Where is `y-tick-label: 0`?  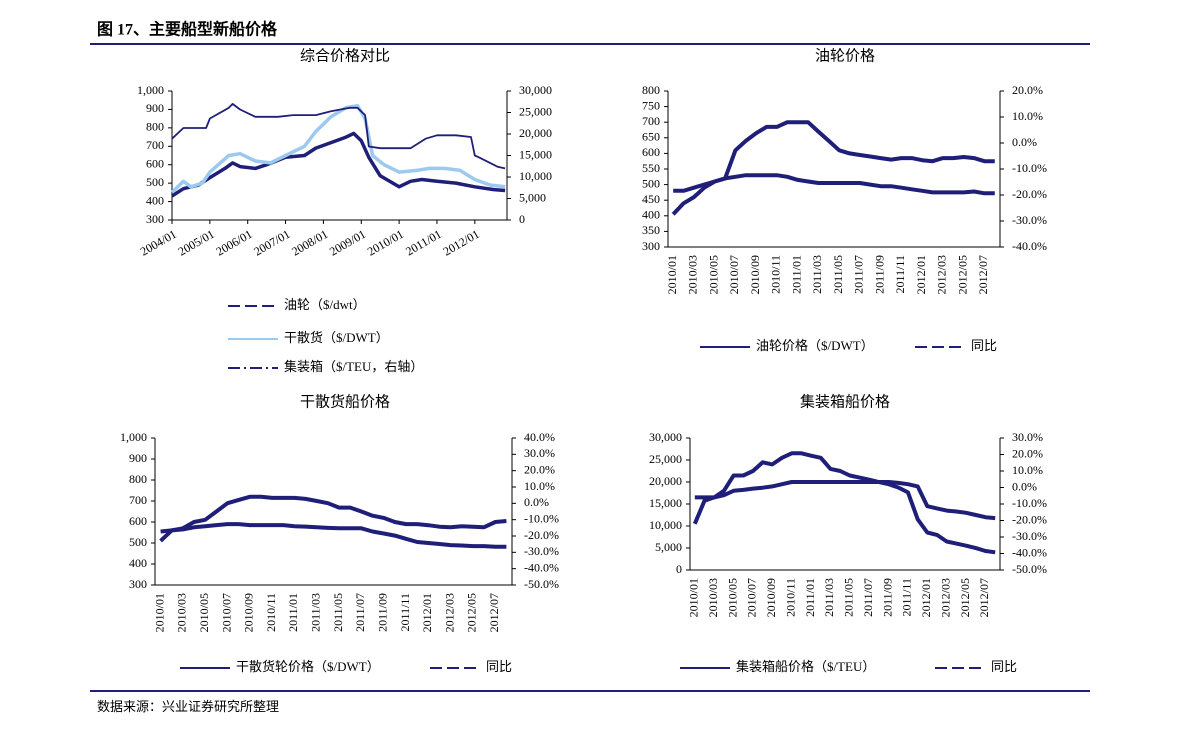
y-tick-label: 0 is located at coordinates (679, 569).